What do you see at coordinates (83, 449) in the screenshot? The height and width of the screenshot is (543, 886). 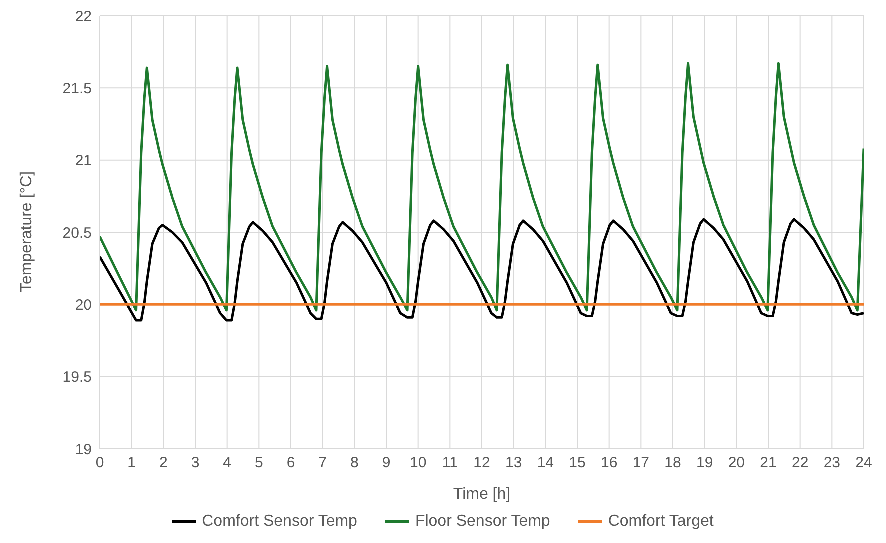 I see `y-tick-label: 19` at bounding box center [83, 449].